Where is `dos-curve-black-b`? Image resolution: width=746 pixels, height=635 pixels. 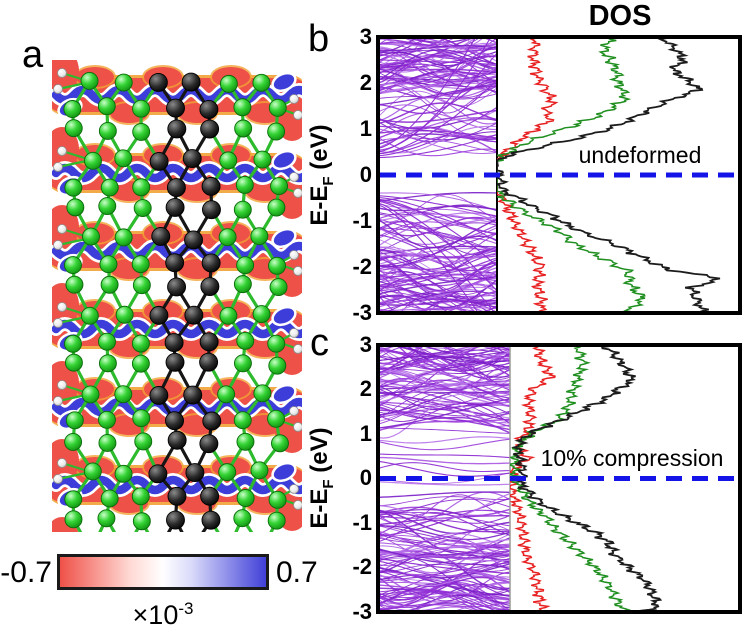
dos-curve-black-b is located at coordinates (609, 175).